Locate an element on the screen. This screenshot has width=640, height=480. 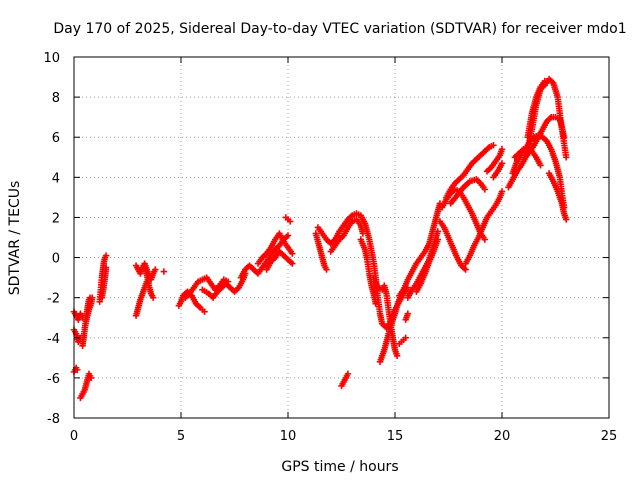
y-tick-label: 6 is located at coordinates (56, 138).